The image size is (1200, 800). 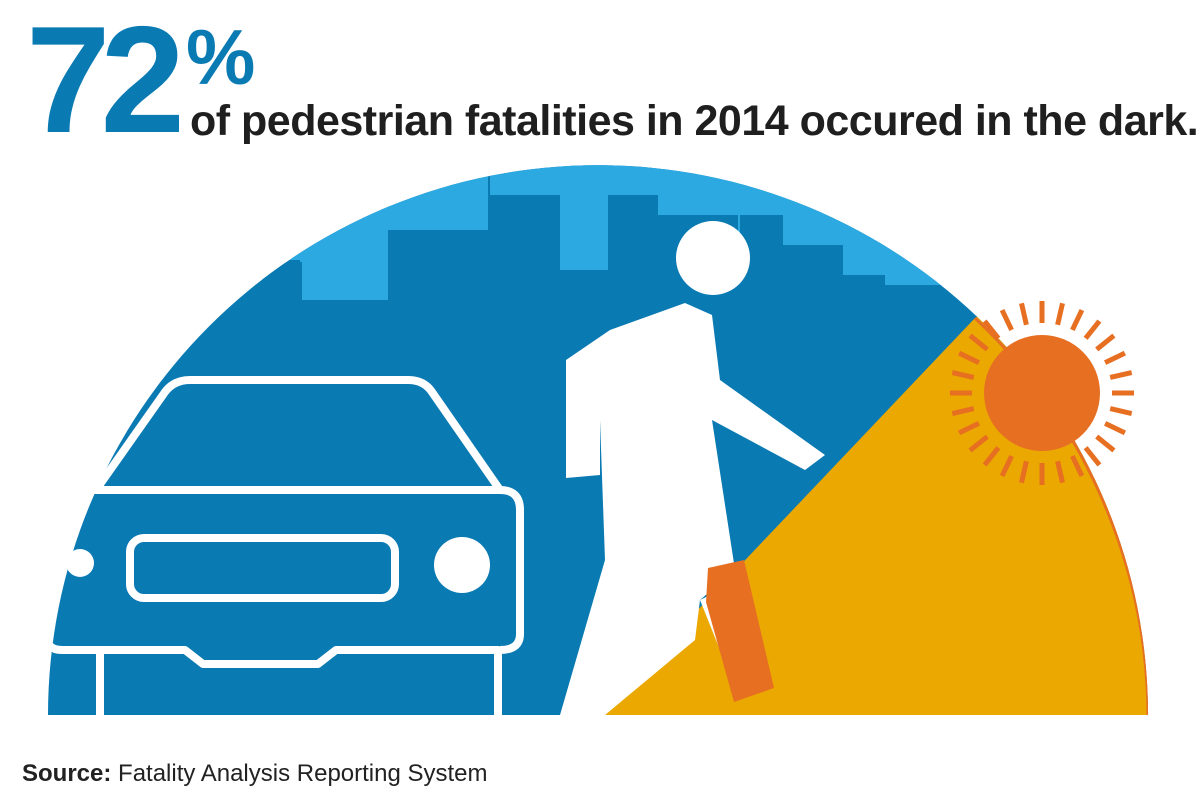 What do you see at coordinates (105, 82) in the screenshot?
I see `statistic-value: 72` at bounding box center [105, 82].